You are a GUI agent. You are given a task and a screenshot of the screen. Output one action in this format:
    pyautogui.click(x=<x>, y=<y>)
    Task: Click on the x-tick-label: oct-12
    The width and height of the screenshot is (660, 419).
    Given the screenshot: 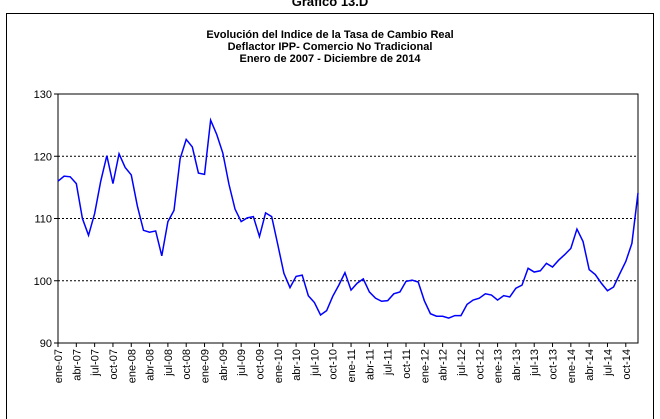 What is the action you would take?
    pyautogui.click(x=480, y=364)
    